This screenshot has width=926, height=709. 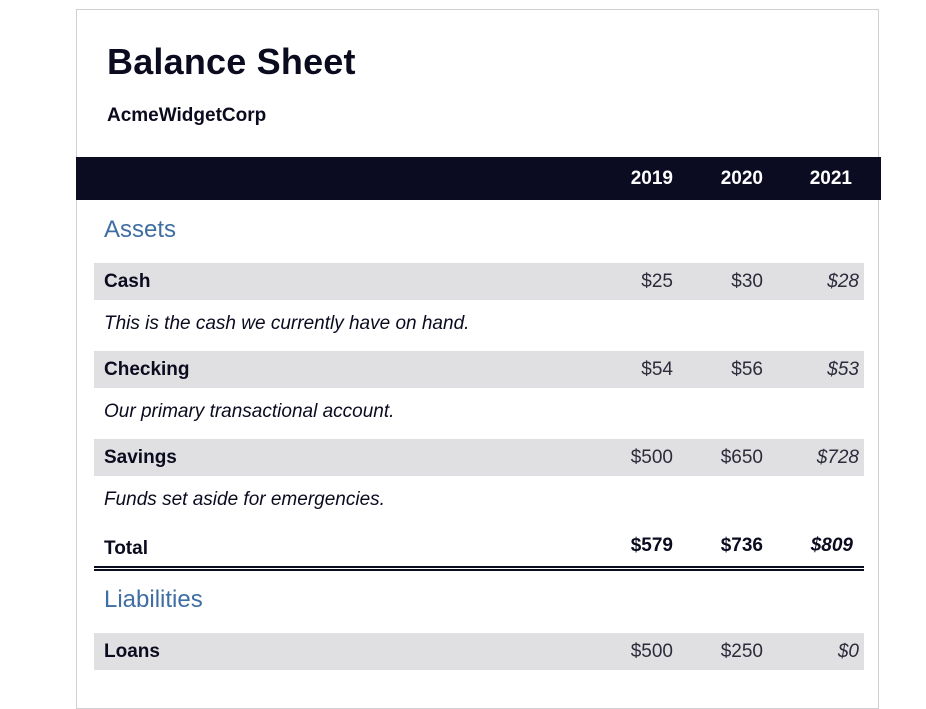 I want to click on row-description-savings: Funds set aside for emergencies., so click(x=244, y=499).